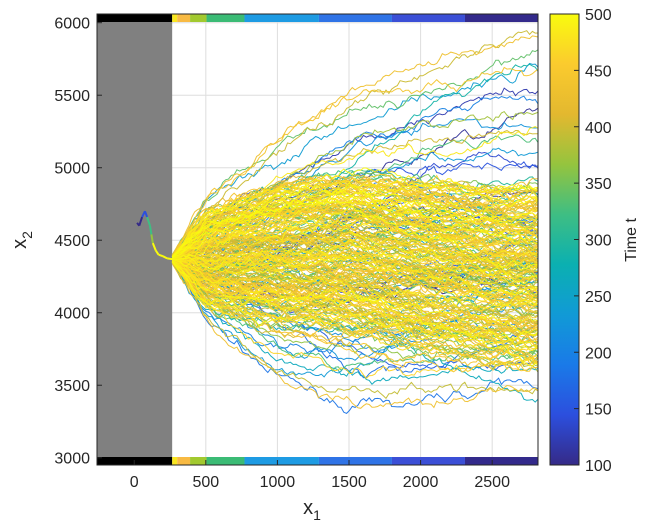 Image resolution: width=646 pixels, height=530 pixels. I want to click on colorbar-tick-label: 500, so click(598, 15).